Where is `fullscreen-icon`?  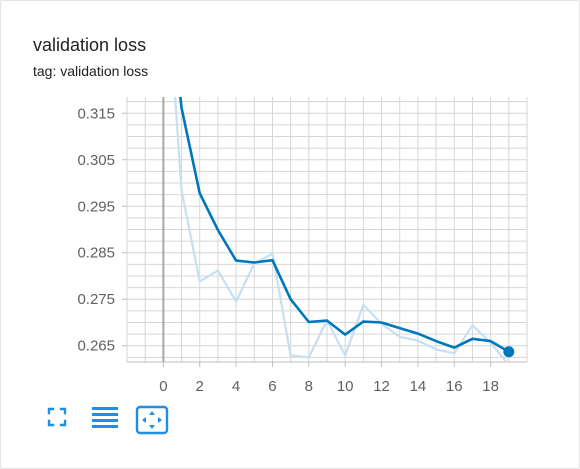 fullscreen-icon is located at coordinates (57, 417).